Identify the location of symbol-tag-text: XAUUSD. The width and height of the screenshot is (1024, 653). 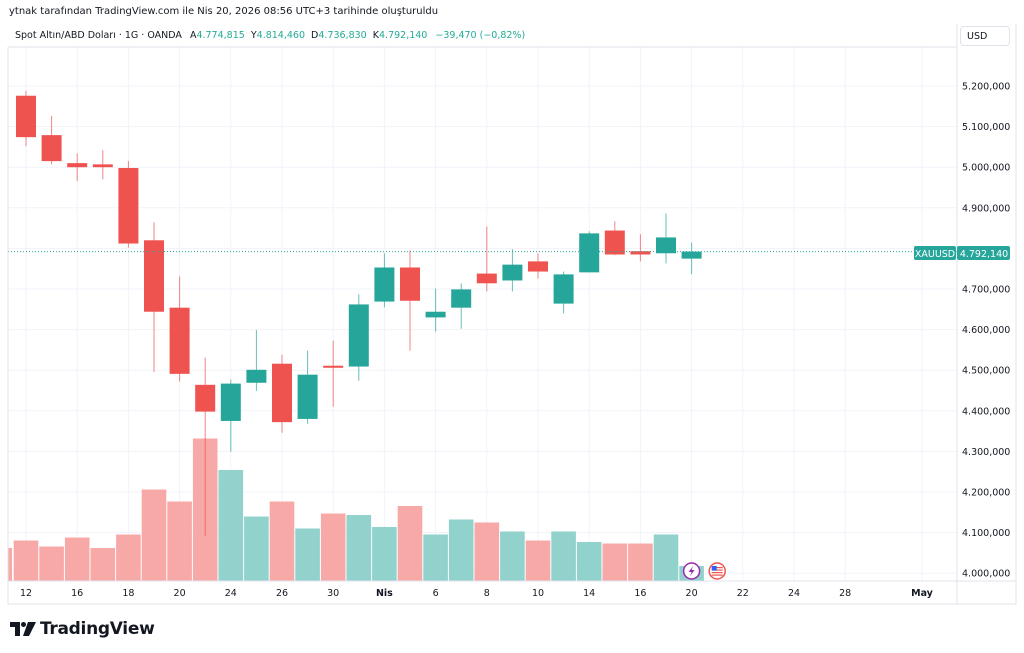
(935, 254).